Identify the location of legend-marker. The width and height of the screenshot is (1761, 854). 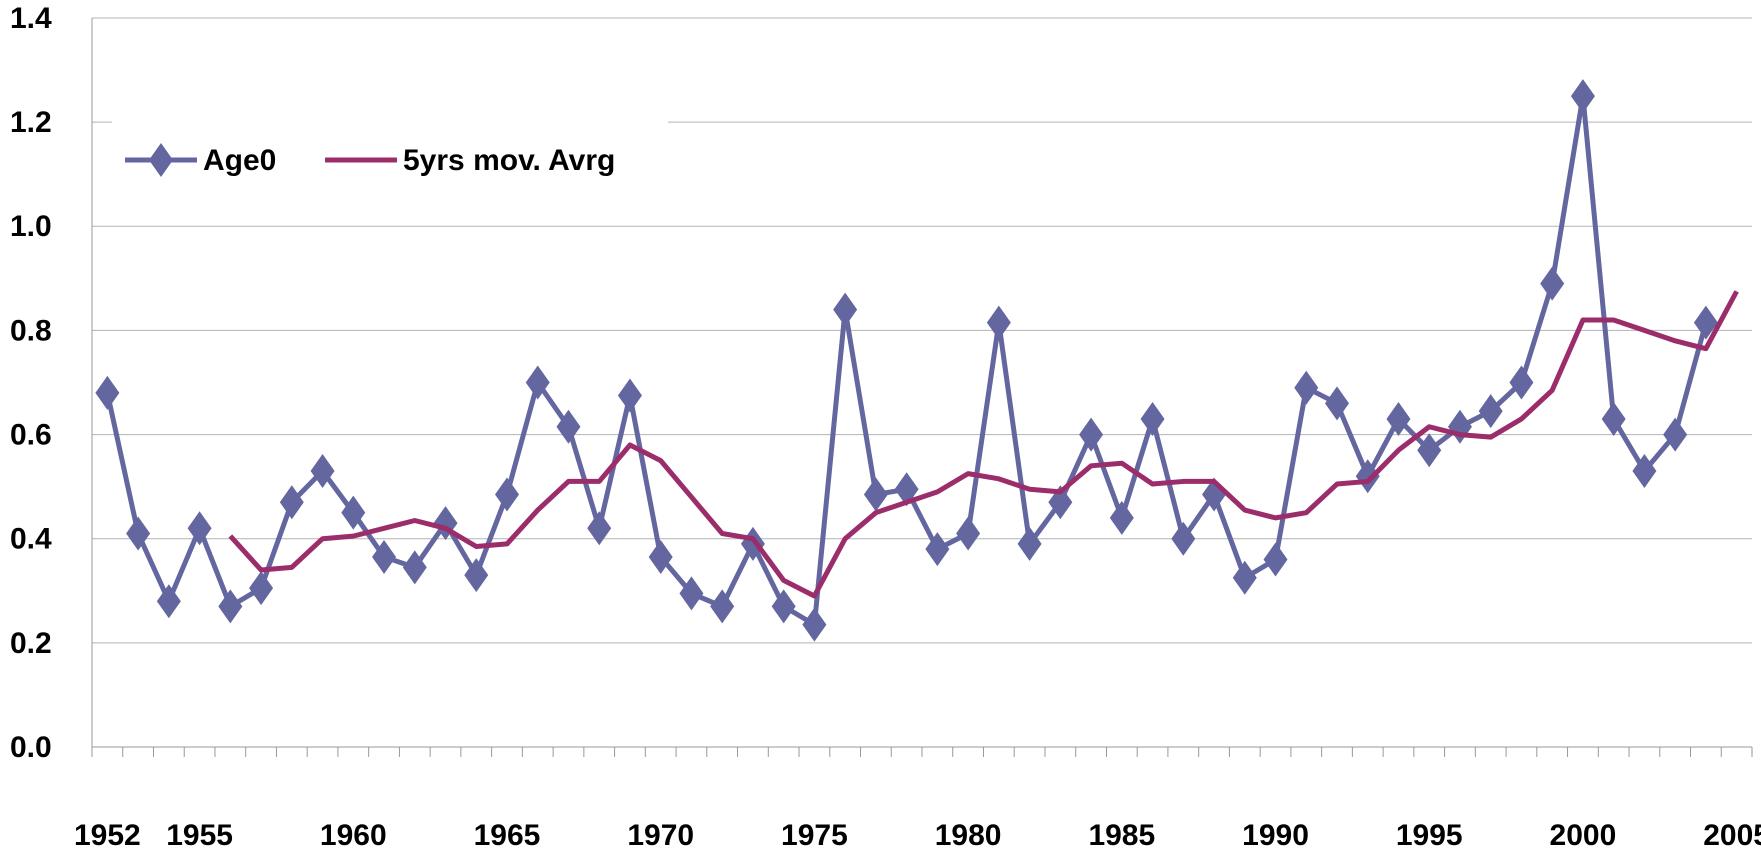
(161, 160).